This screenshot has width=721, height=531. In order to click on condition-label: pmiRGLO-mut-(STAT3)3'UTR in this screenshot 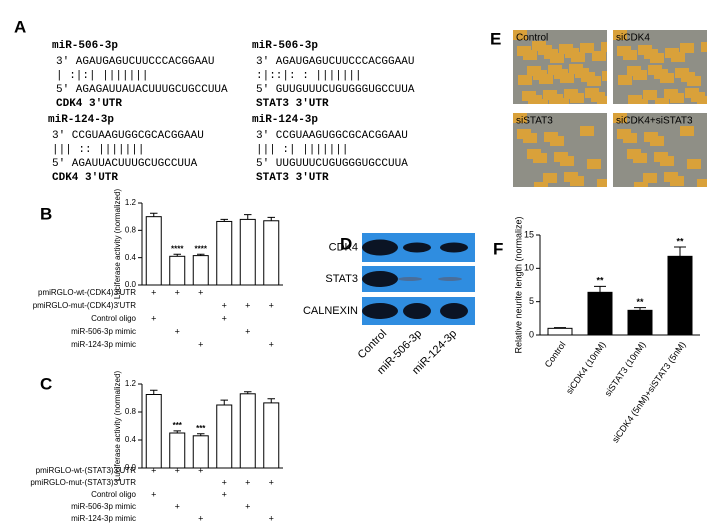, I will do `click(83, 482)`.